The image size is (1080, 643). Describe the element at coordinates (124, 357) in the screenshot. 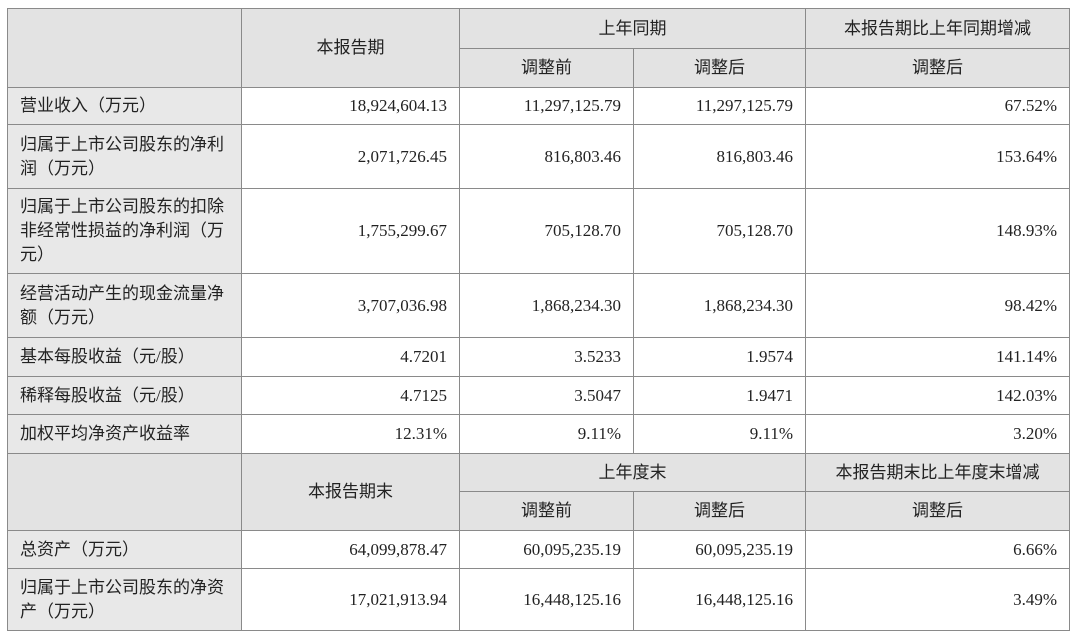

I see `row-label: 基本每股收益（元/股）` at that location.